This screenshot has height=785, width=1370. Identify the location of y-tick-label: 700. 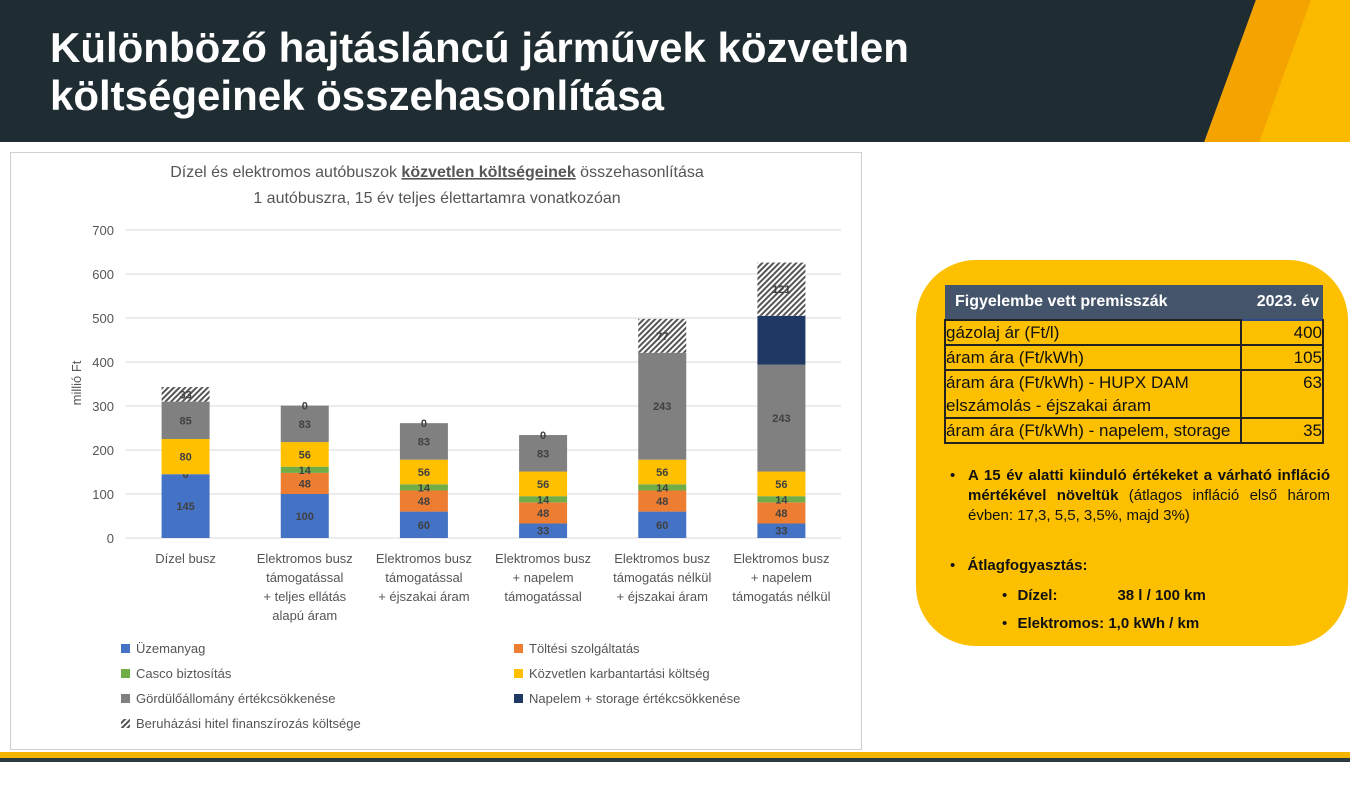
(103, 230).